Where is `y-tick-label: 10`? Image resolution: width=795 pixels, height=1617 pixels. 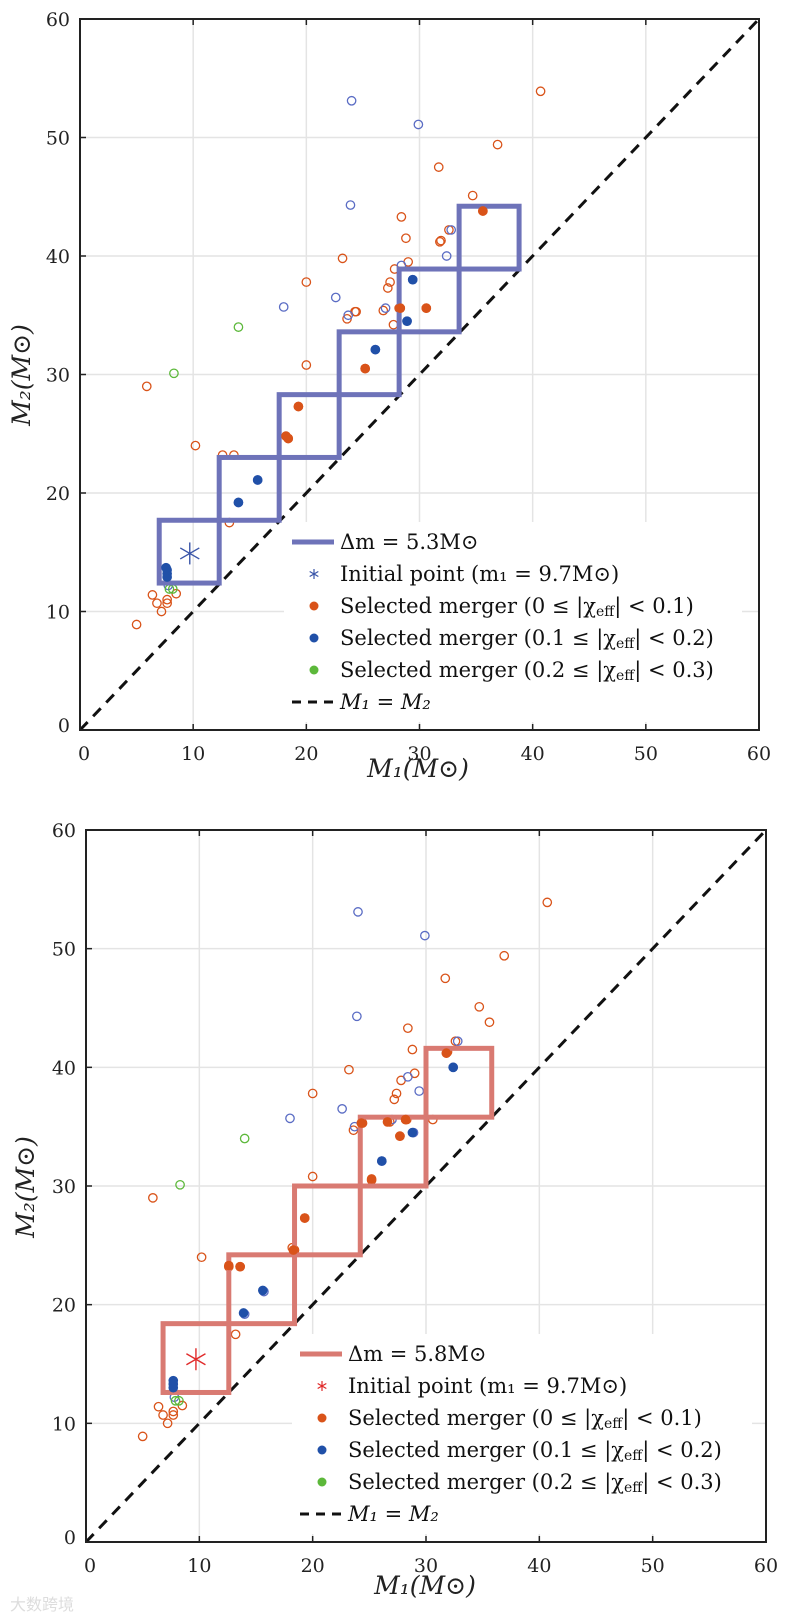 y-tick-label: 10 is located at coordinates (64, 1424).